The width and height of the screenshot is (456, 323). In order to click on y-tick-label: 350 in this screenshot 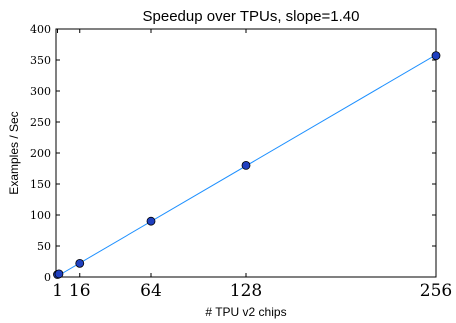, I will do `click(40, 60)`.